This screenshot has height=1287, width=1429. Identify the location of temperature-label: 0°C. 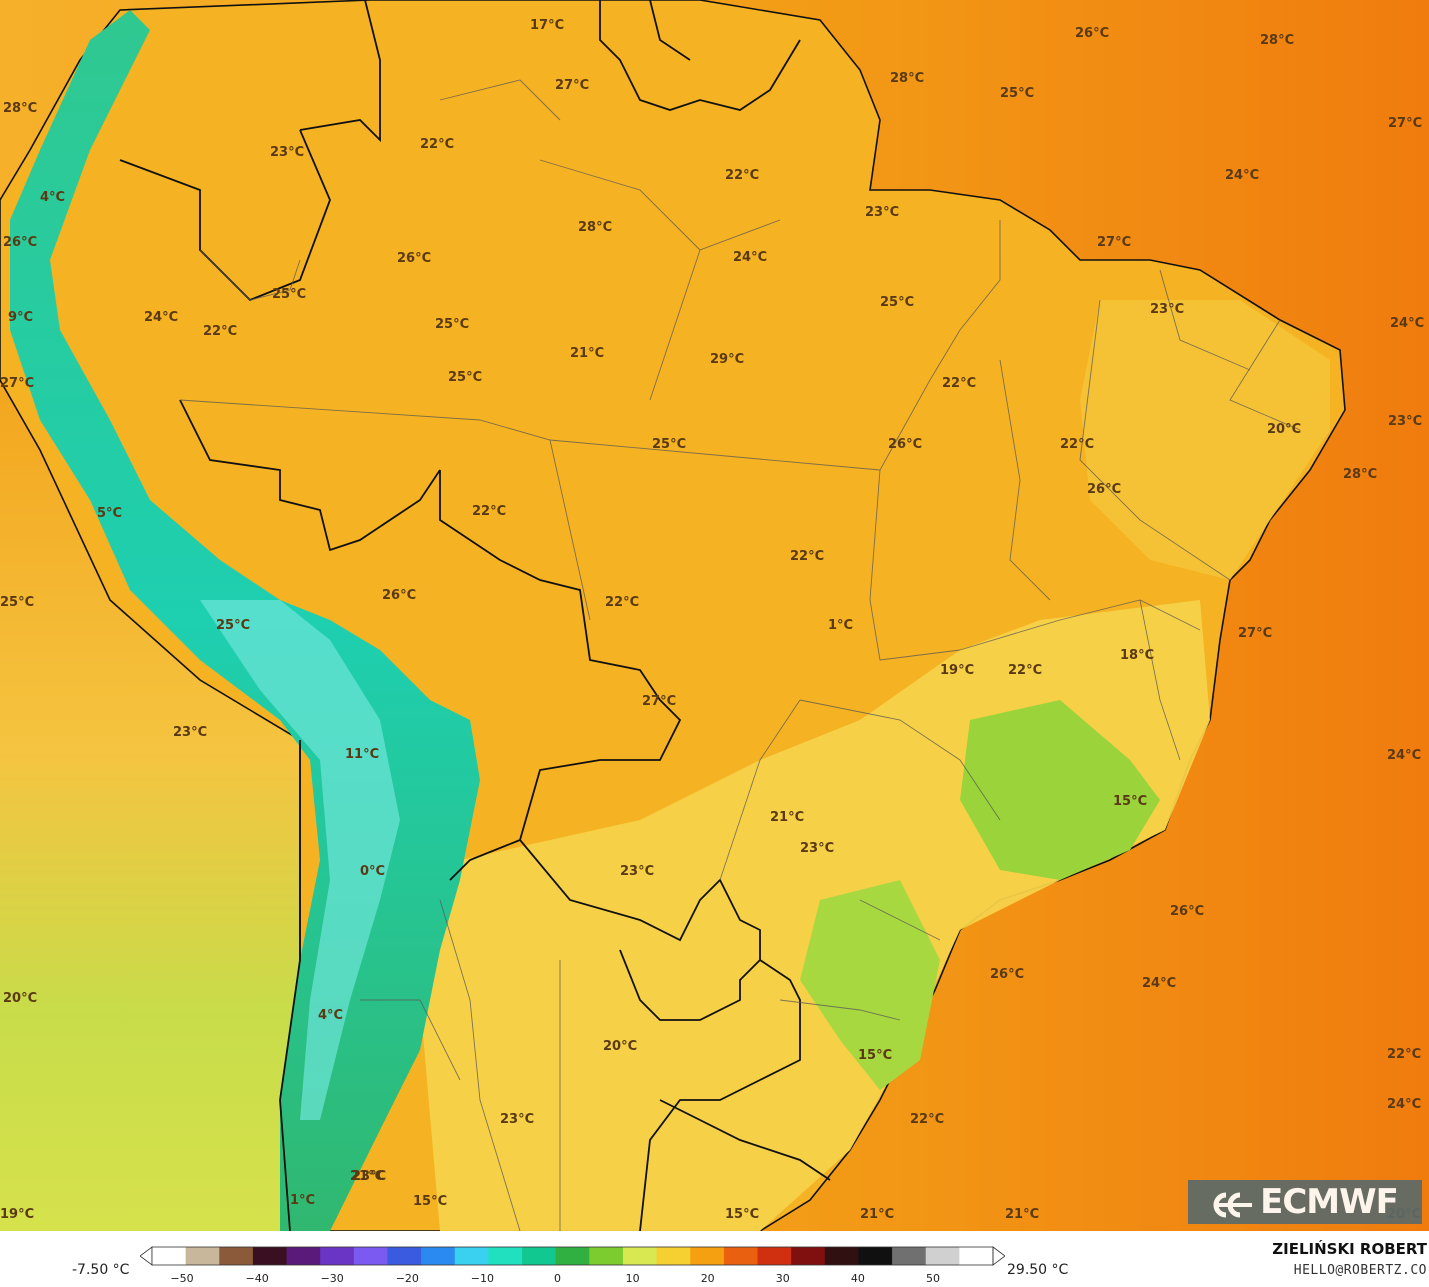
(372, 871).